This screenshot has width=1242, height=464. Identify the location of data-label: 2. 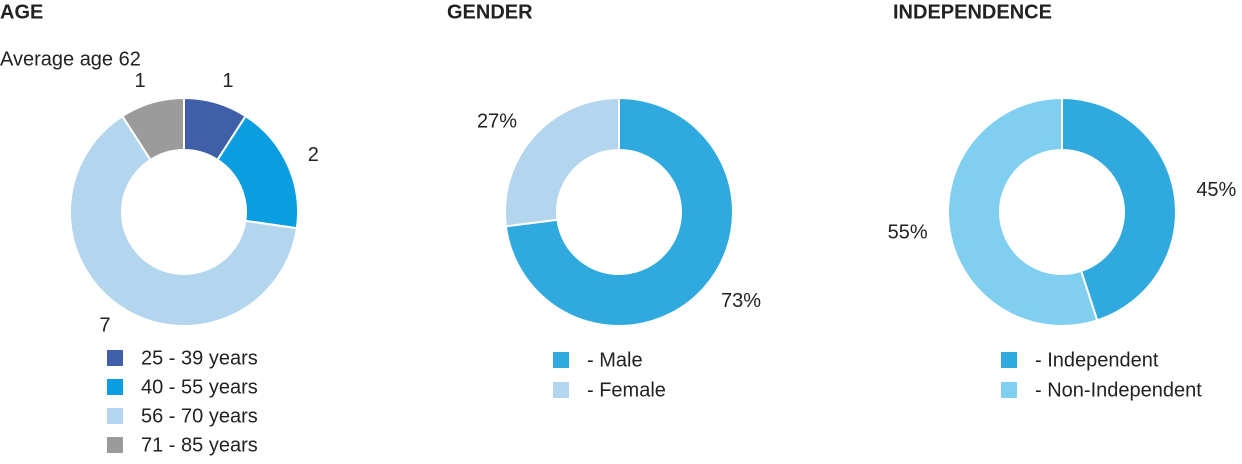
(313, 155).